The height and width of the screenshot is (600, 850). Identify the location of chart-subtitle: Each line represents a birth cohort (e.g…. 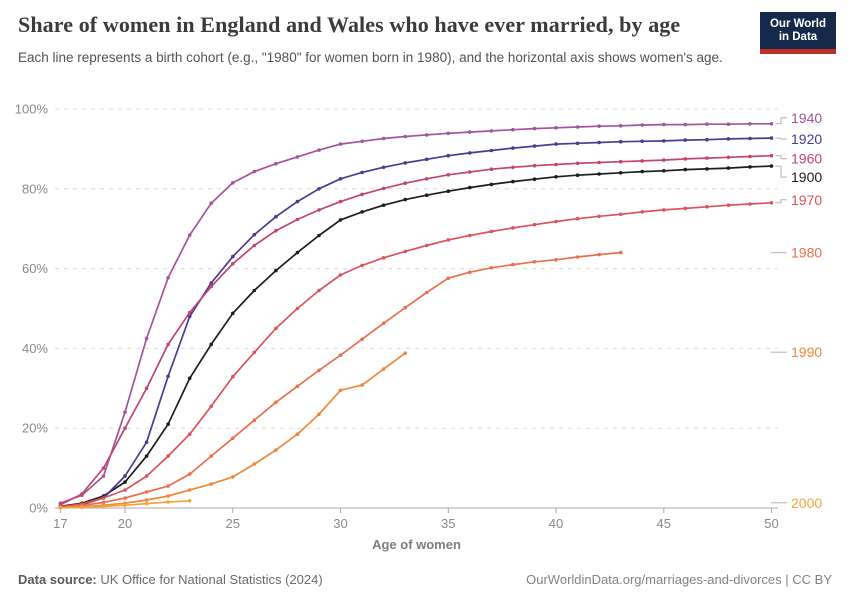
(370, 57).